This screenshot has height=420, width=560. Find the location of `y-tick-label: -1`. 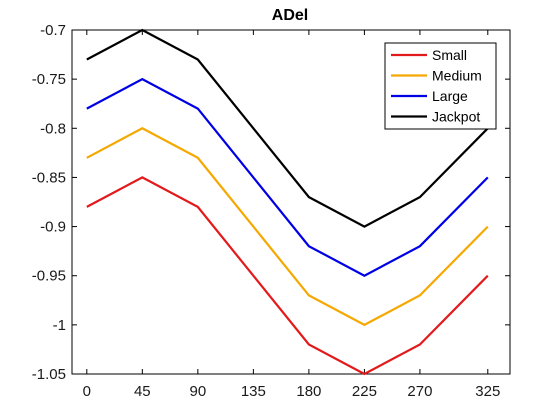

y-tick-label: -1 is located at coordinates (59, 325).